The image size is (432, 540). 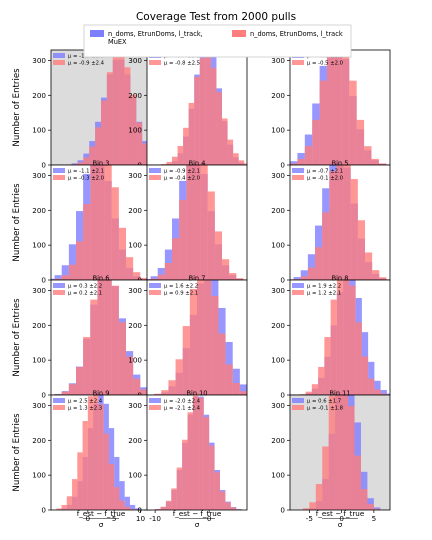 What do you see at coordinates (374, 518) in the screenshot?
I see `x-tick-label: 5` at bounding box center [374, 518].